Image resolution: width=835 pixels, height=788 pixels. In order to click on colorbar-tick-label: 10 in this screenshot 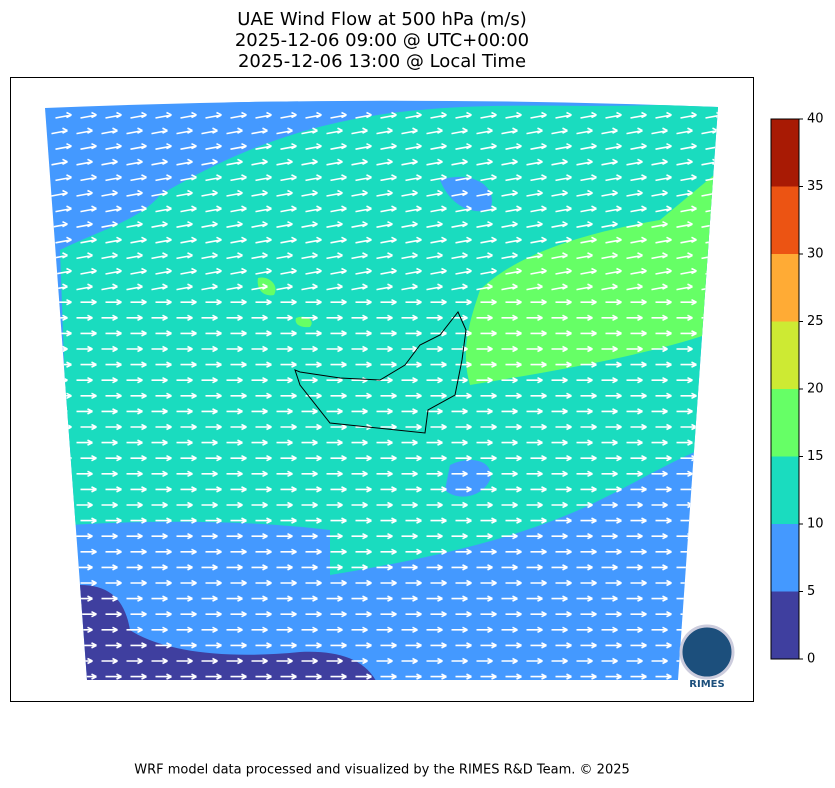, I will do `click(815, 524)`.